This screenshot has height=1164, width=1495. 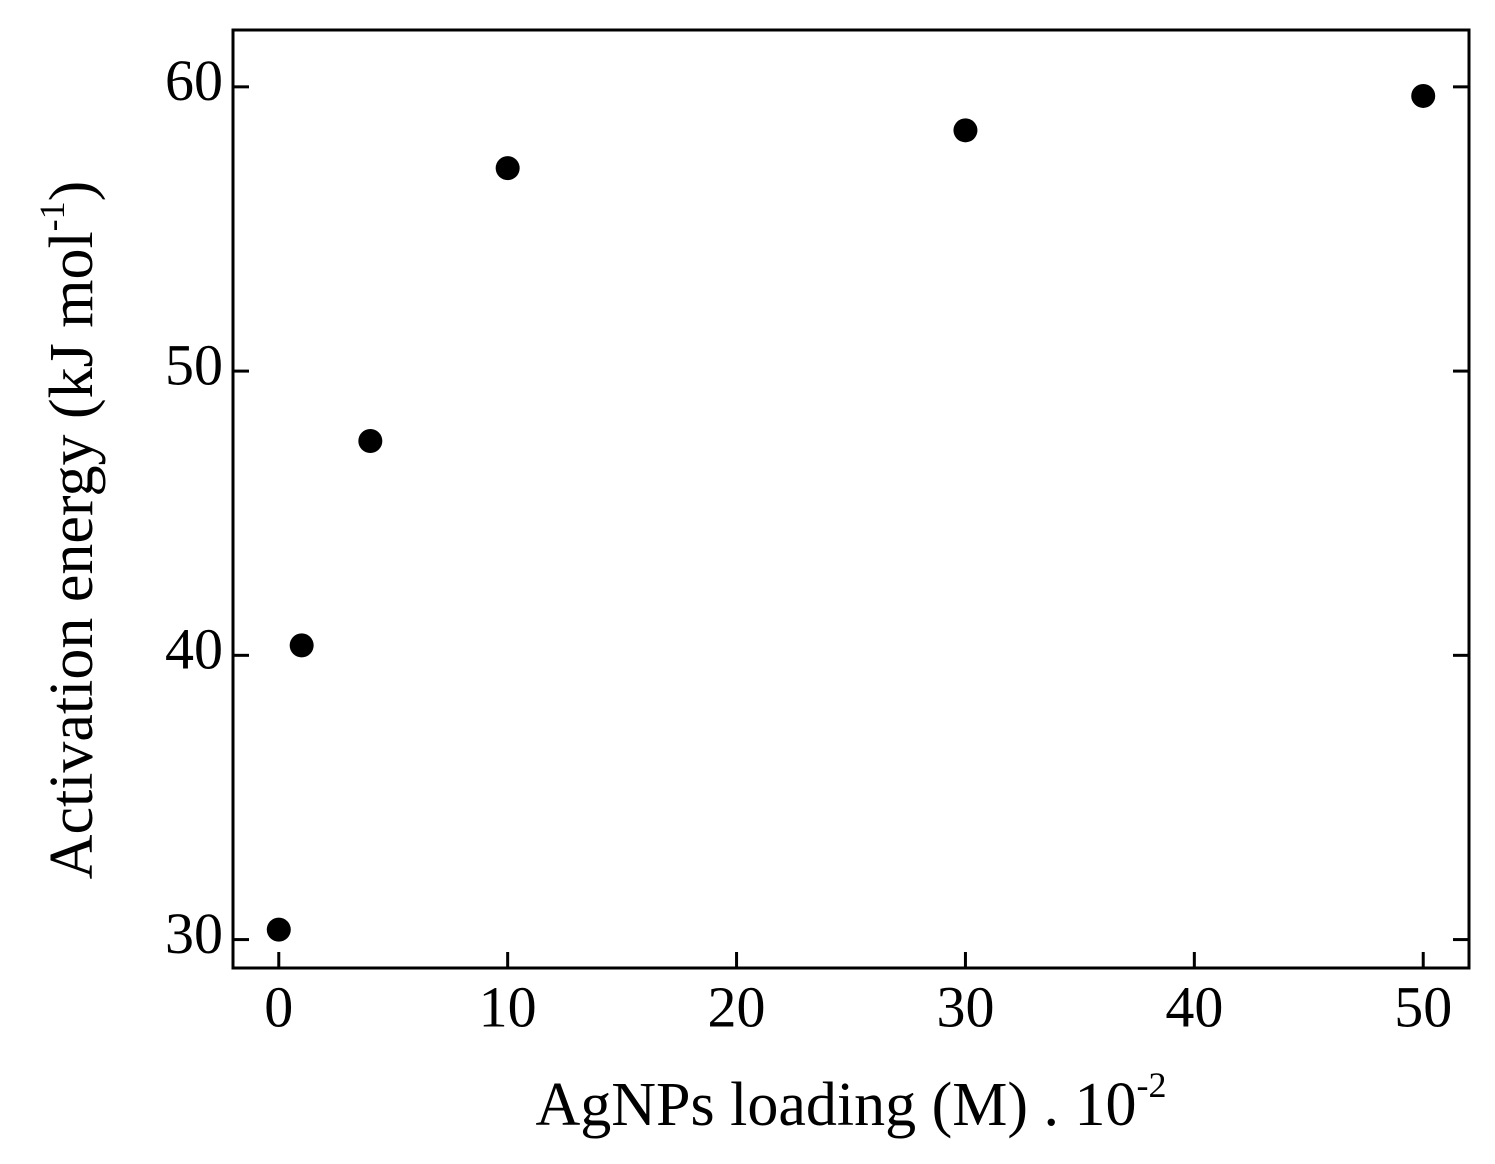 I want to click on y-axis-label: Activation energy (kJ mol-1), so click(x=69, y=530).